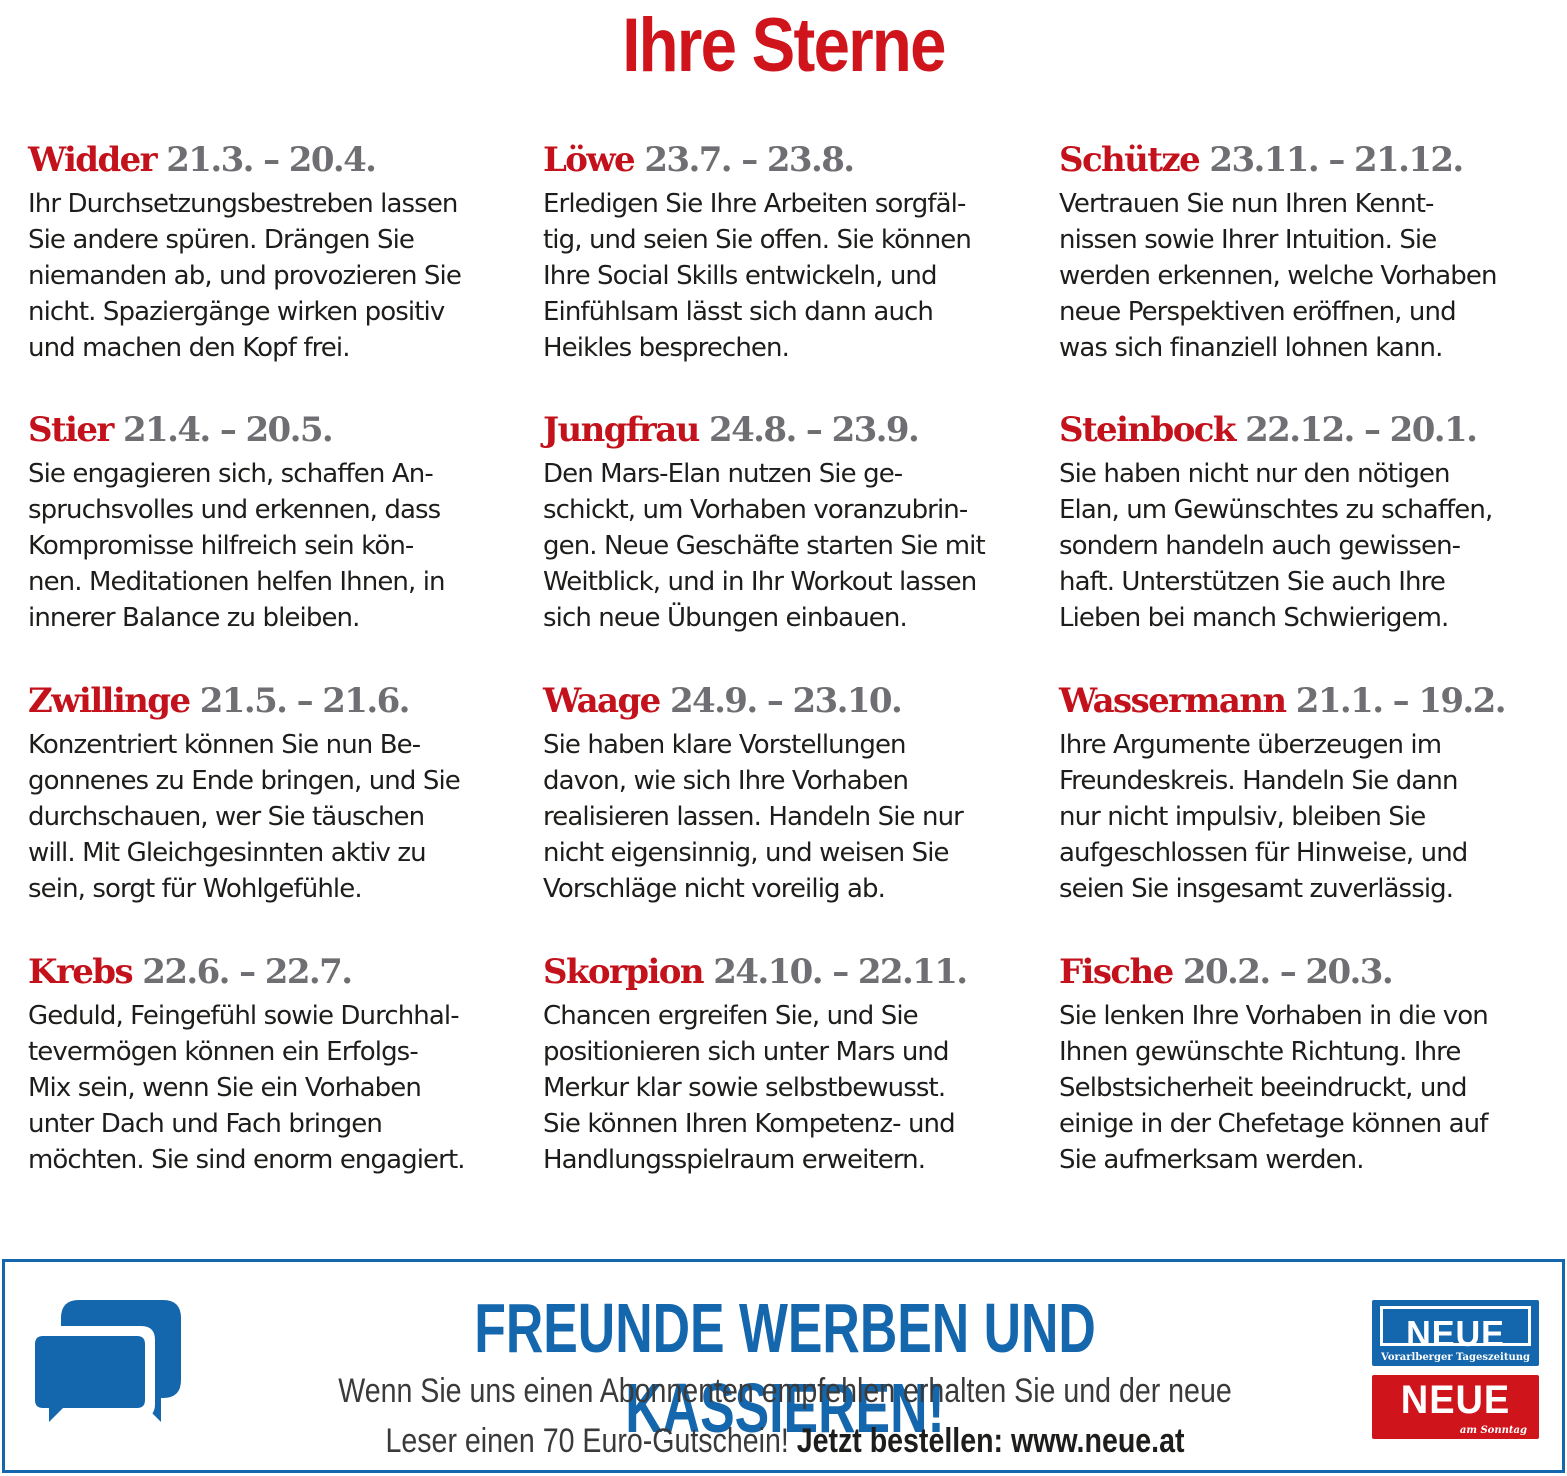 This screenshot has width=1567, height=1476. I want to click on sign-name: Jungfrau, so click(621, 430).